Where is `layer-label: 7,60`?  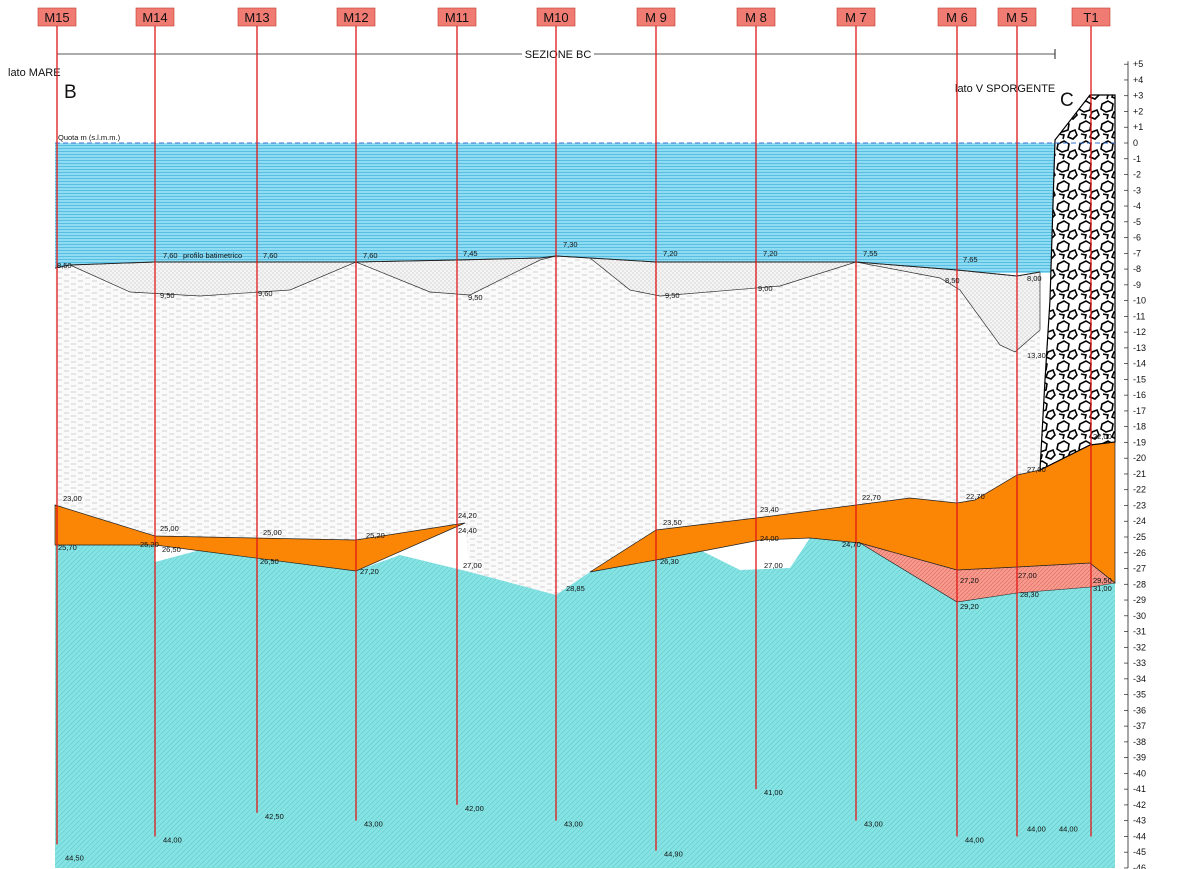 layer-label: 7,60 is located at coordinates (270, 255).